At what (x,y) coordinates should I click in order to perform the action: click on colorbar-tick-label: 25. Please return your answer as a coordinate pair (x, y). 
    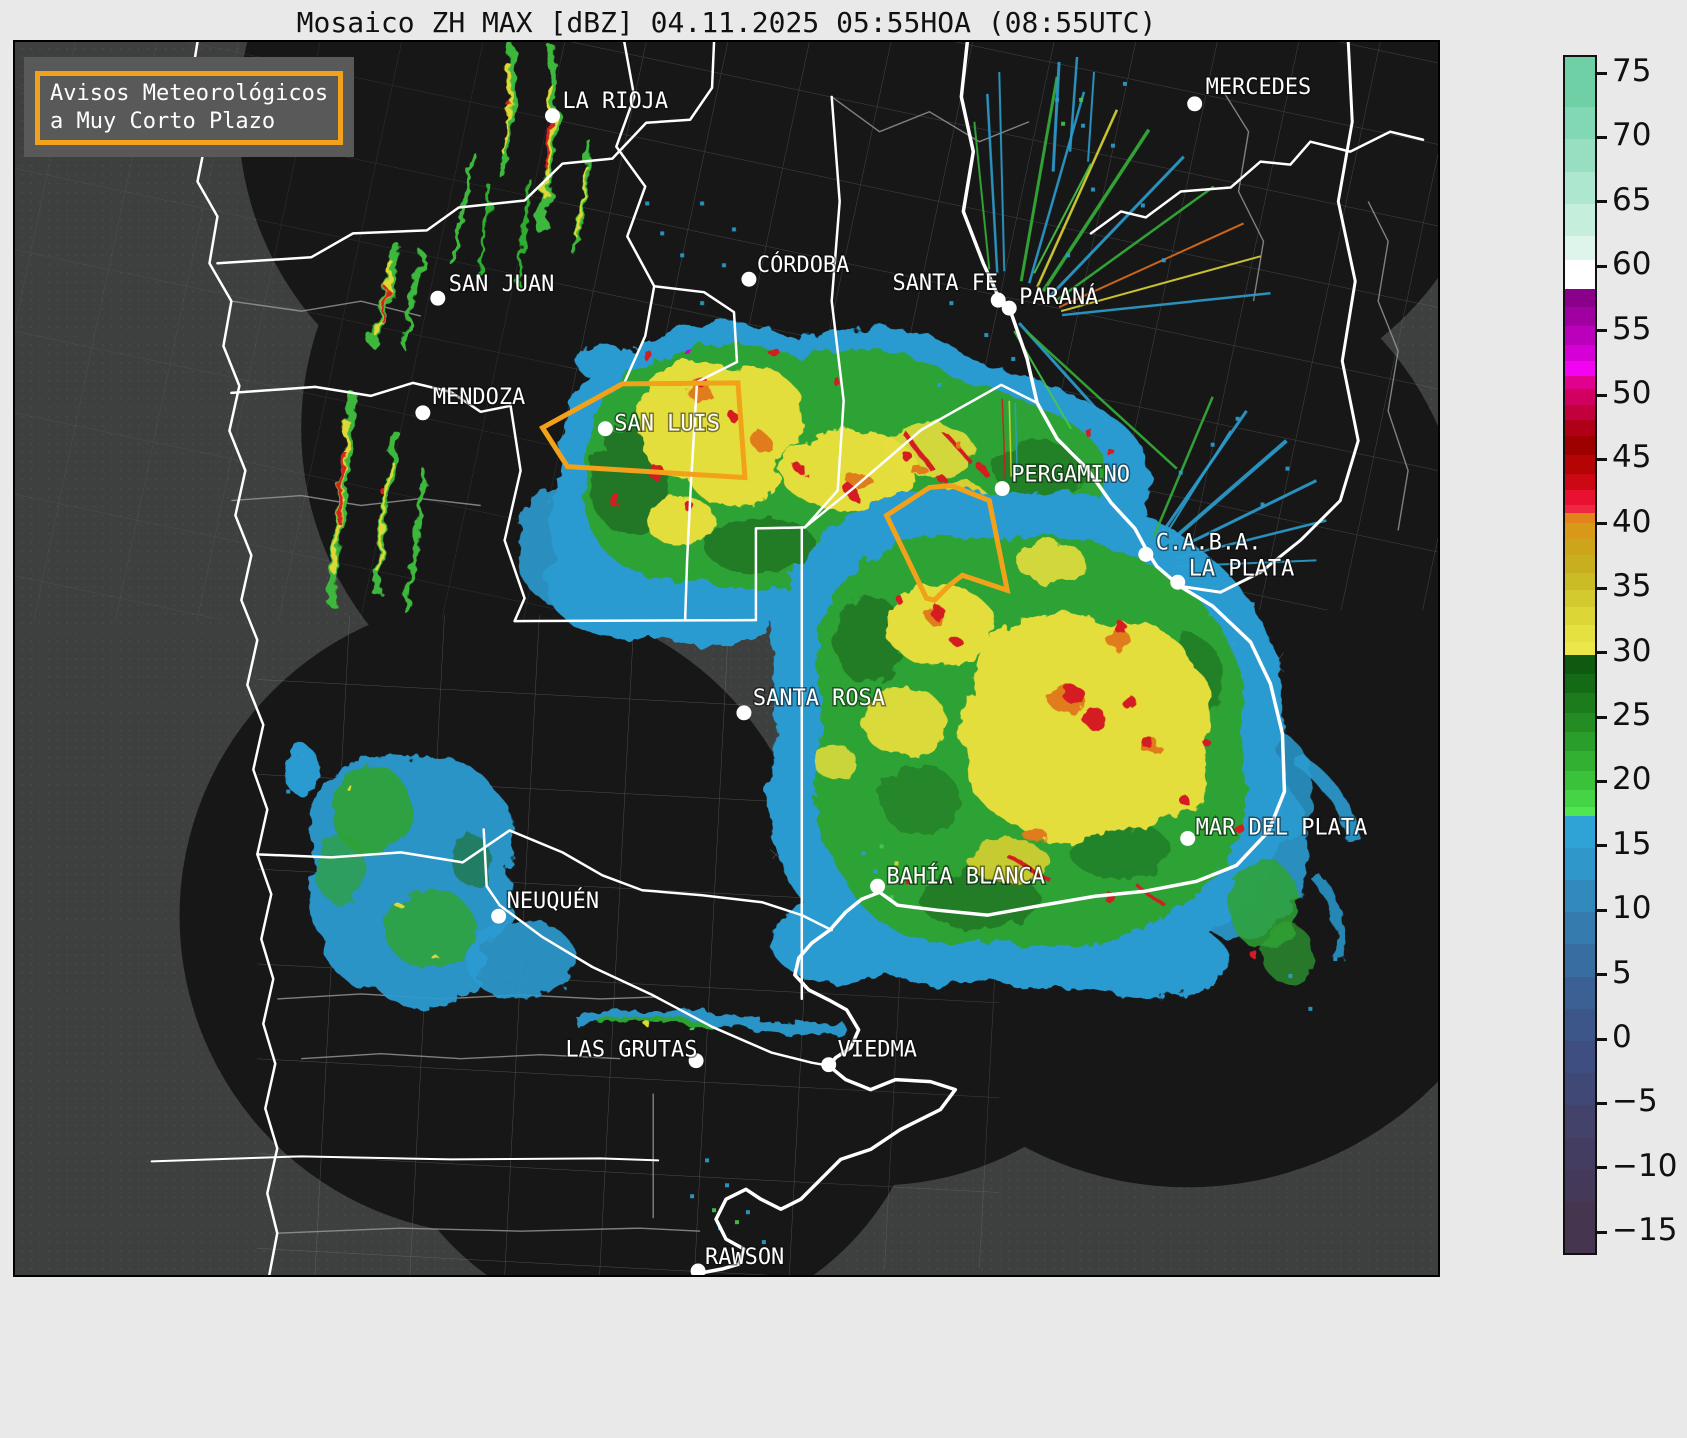
    Looking at the image, I should click on (1632, 715).